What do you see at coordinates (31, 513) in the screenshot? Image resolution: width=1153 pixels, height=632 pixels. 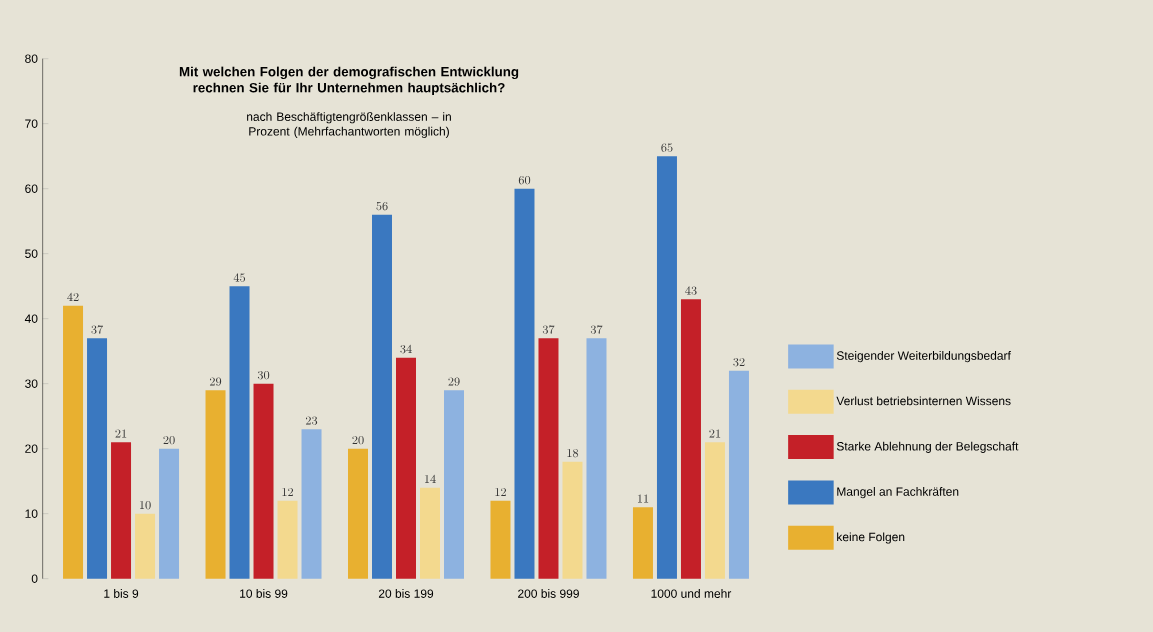 I see `y-tick-label: 10` at bounding box center [31, 513].